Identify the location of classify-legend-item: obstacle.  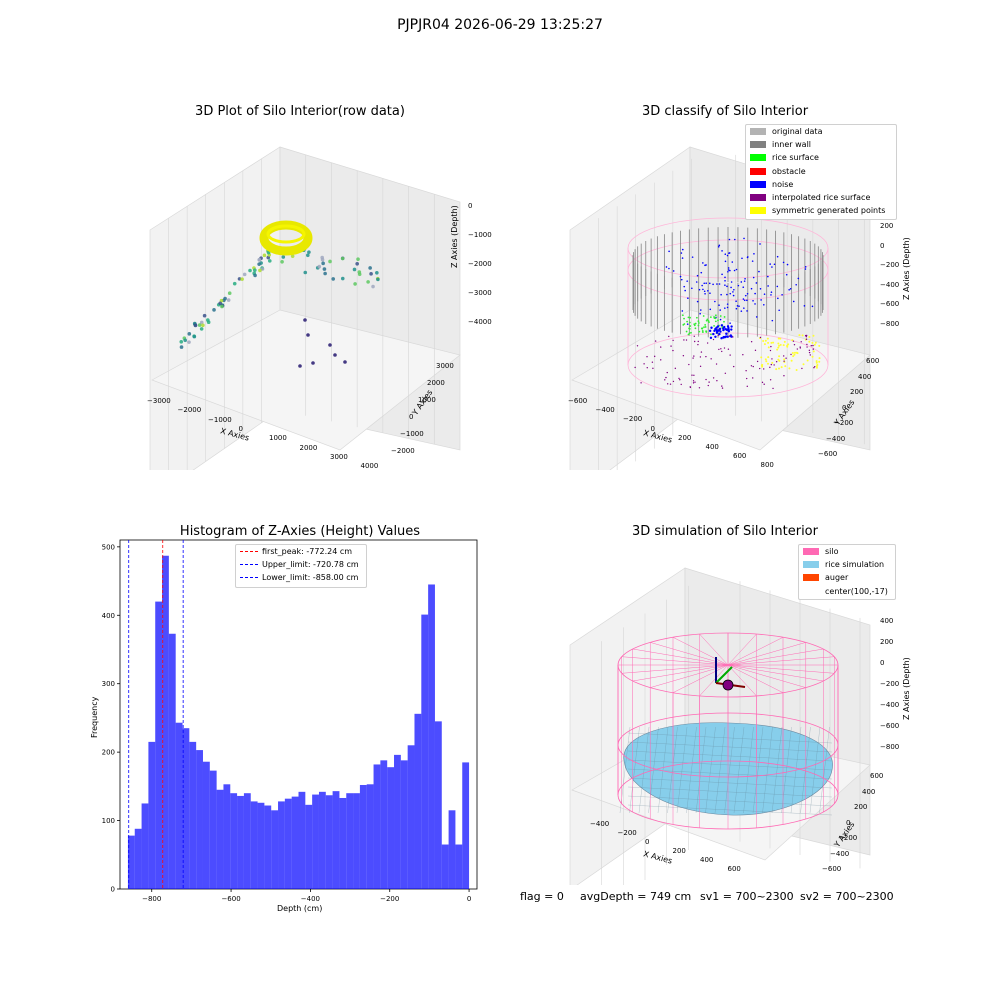
(821, 171).